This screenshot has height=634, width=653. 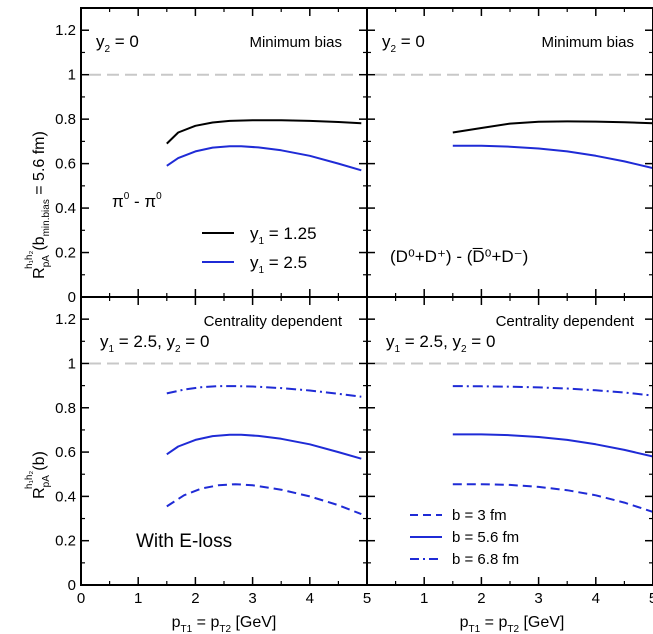 I want to click on y-axis-title-bottom: RpAh₁h₂(b), so click(x=38, y=475).